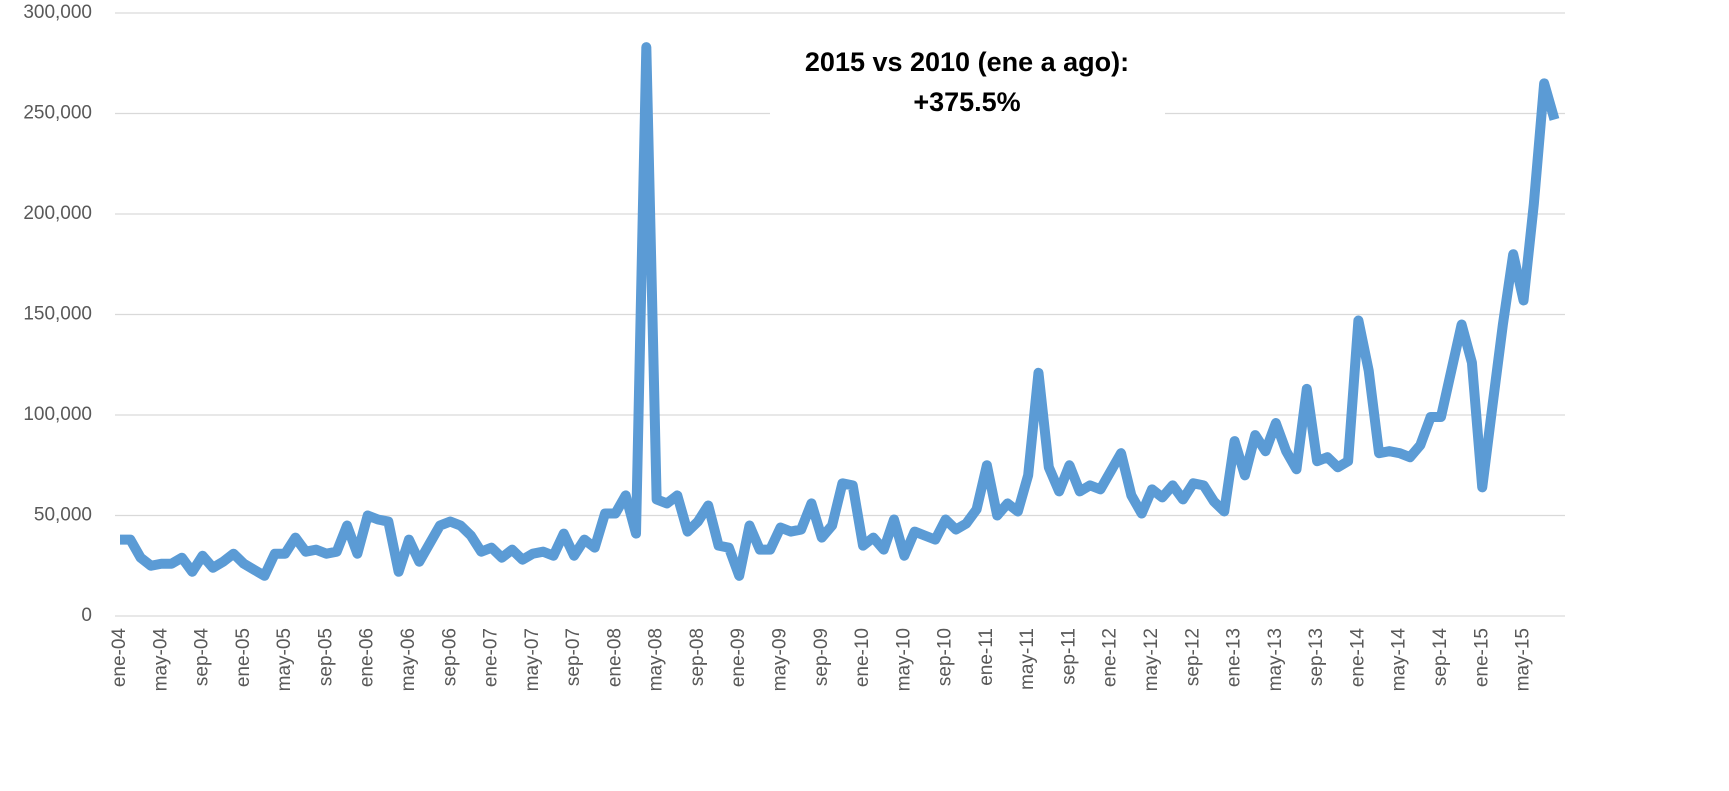 The height and width of the screenshot is (791, 1729). Describe the element at coordinates (1068, 656) in the screenshot. I see `x-tick-label: sep-11` at that location.